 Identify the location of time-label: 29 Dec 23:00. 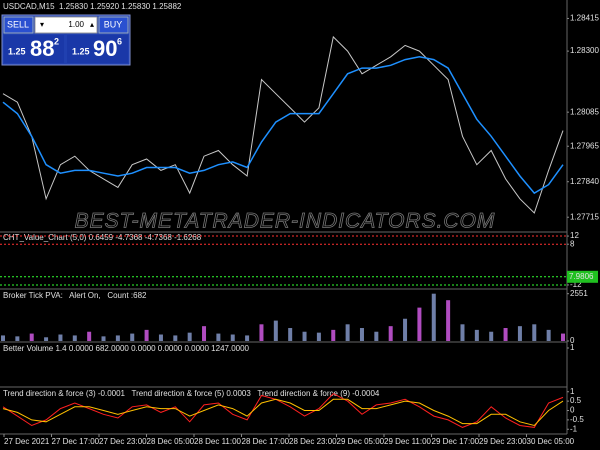
(503, 441).